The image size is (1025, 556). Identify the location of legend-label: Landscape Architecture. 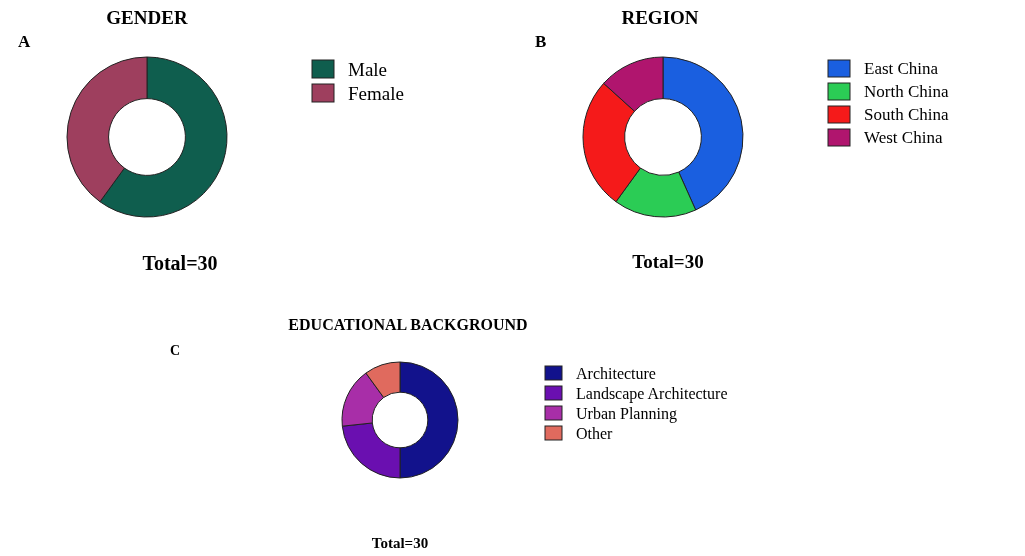
(652, 393).